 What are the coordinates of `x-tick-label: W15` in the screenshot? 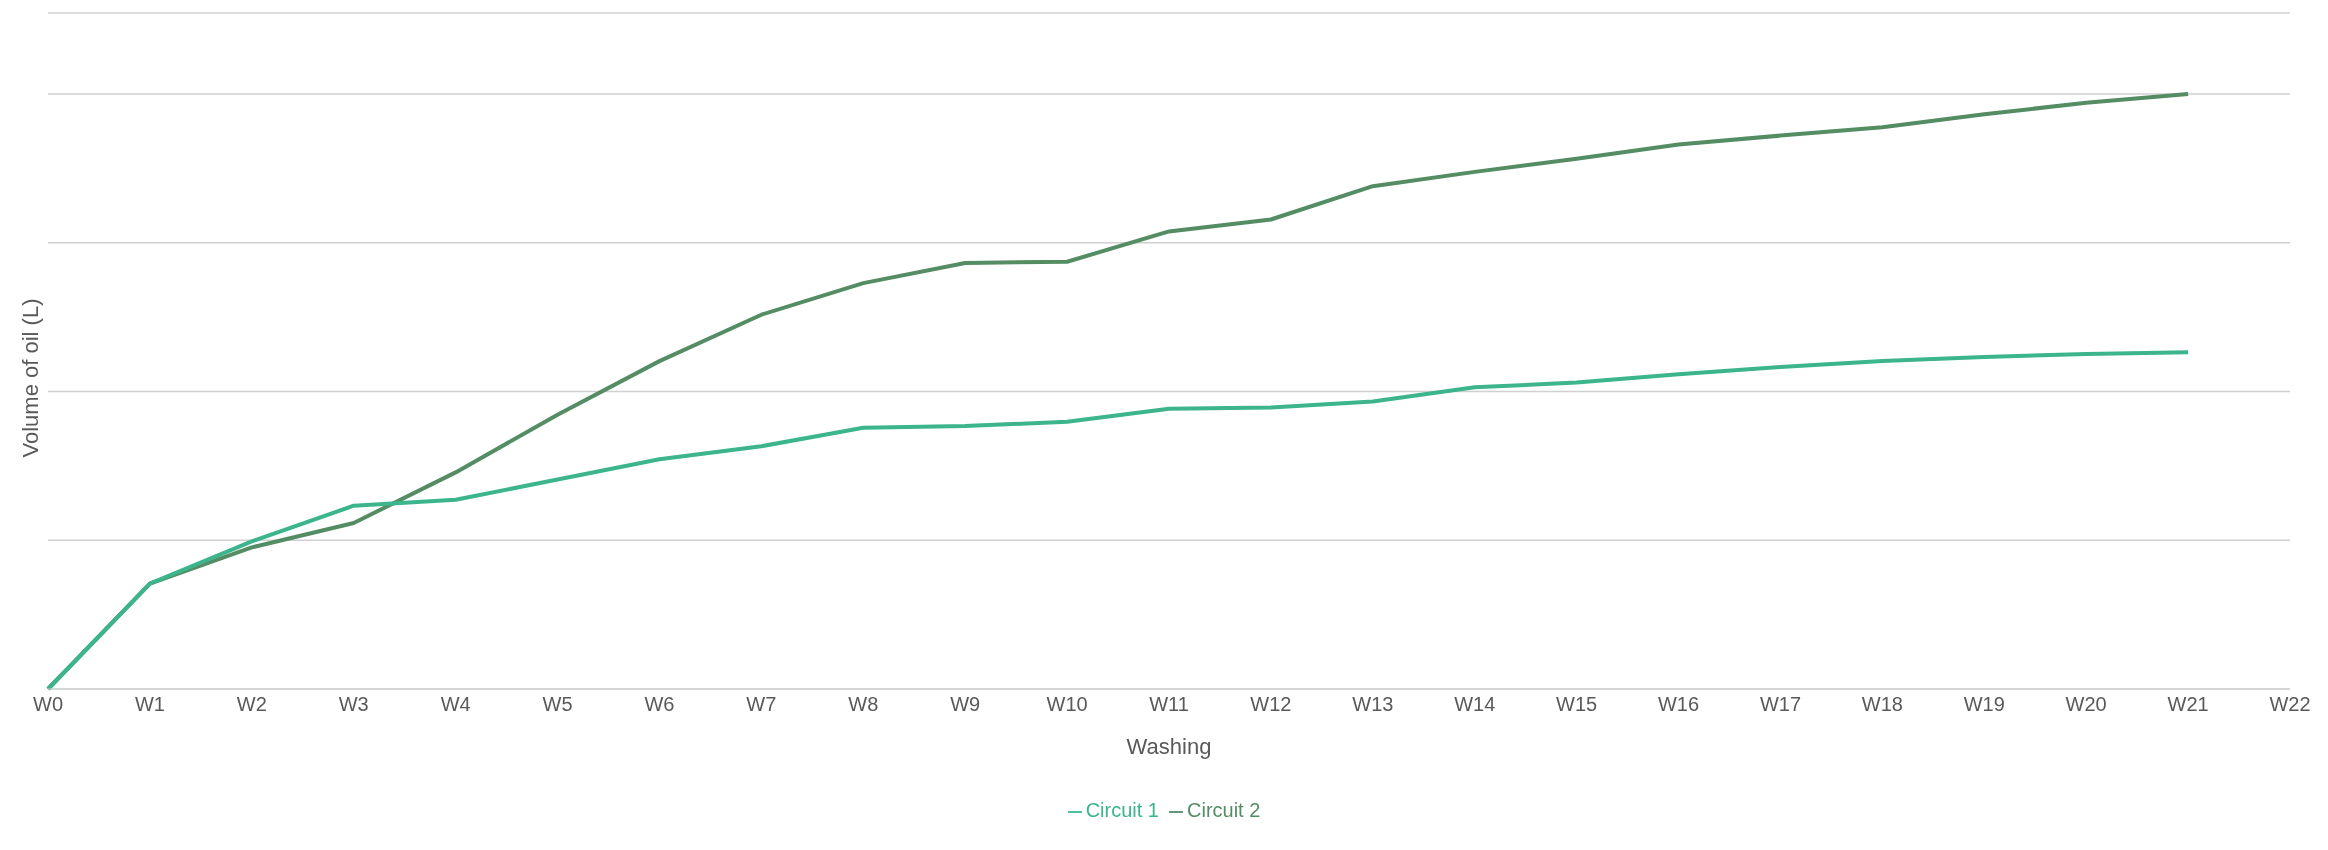 It's located at (1577, 704).